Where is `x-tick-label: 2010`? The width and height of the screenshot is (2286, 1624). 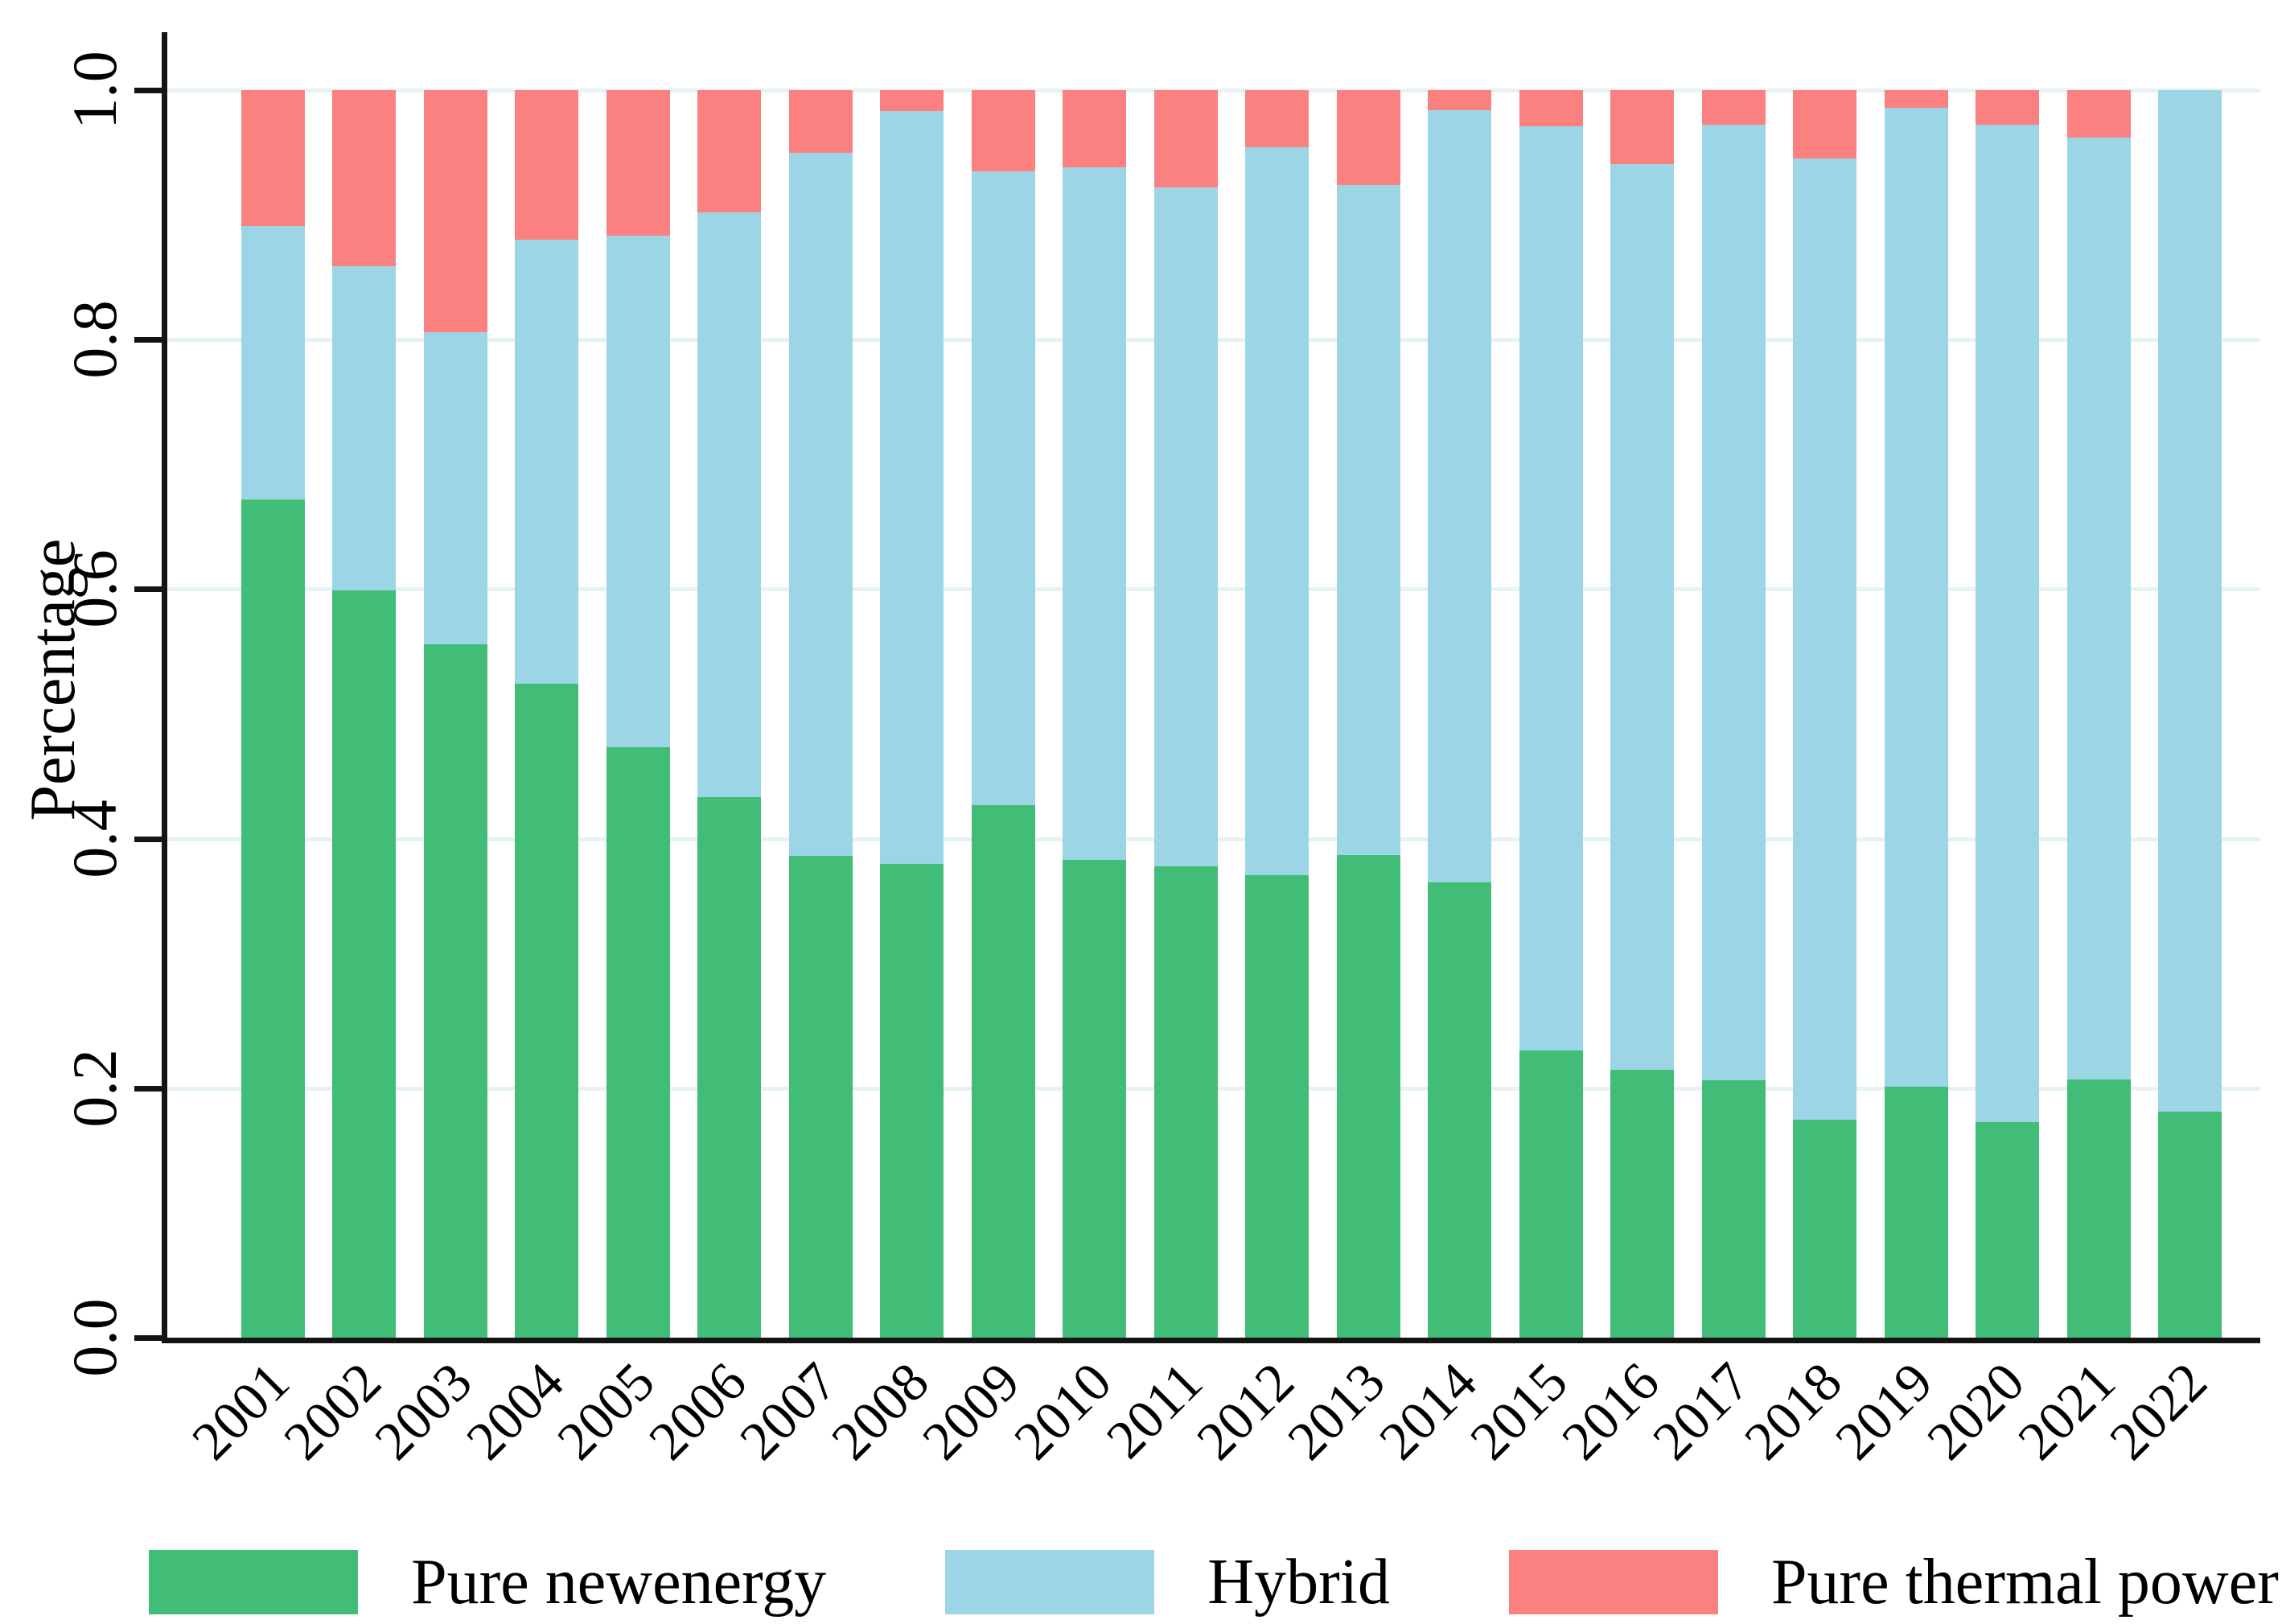 x-tick-label: 2010 is located at coordinates (1062, 1411).